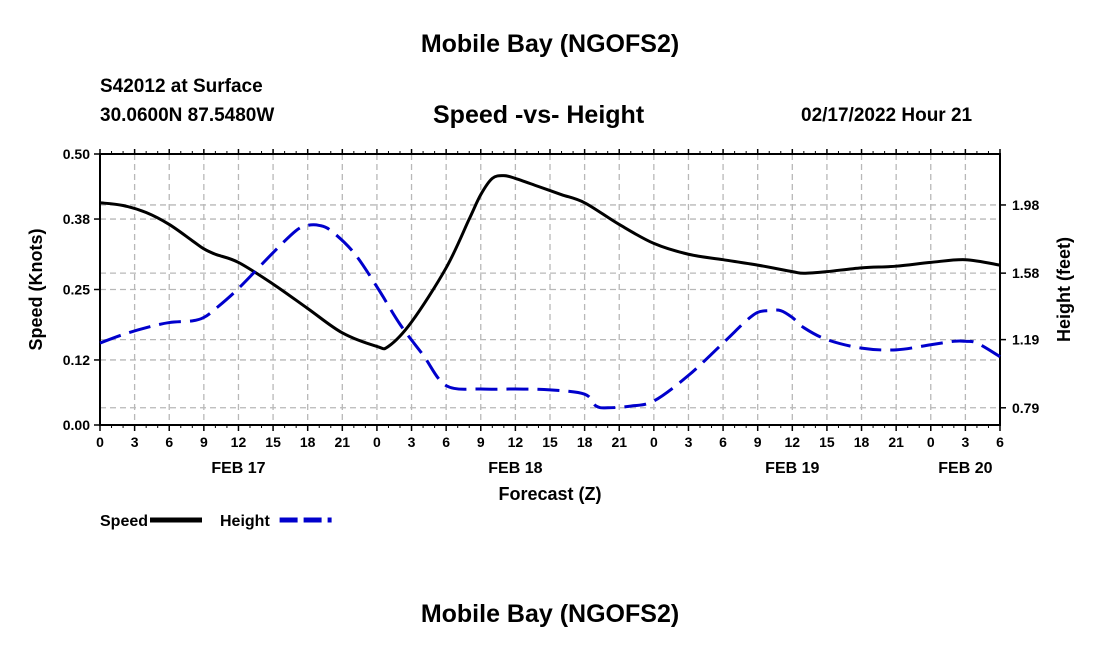 This screenshot has width=1100, height=650. I want to click on legend-label-height: Height, so click(245, 521).